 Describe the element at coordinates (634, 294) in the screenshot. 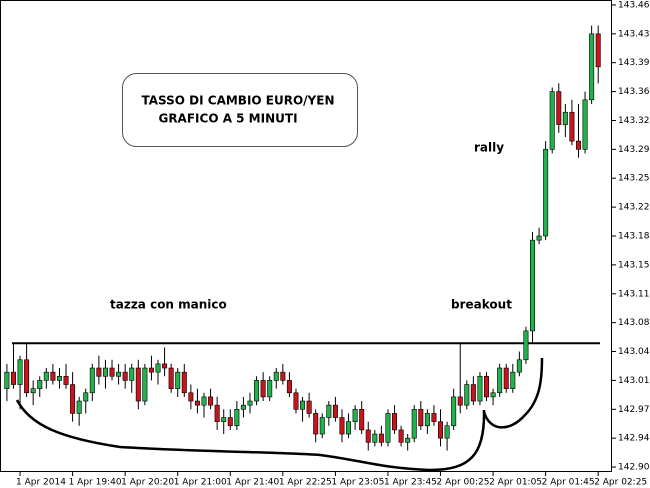

I see `y-tick-label: 143.115` at that location.